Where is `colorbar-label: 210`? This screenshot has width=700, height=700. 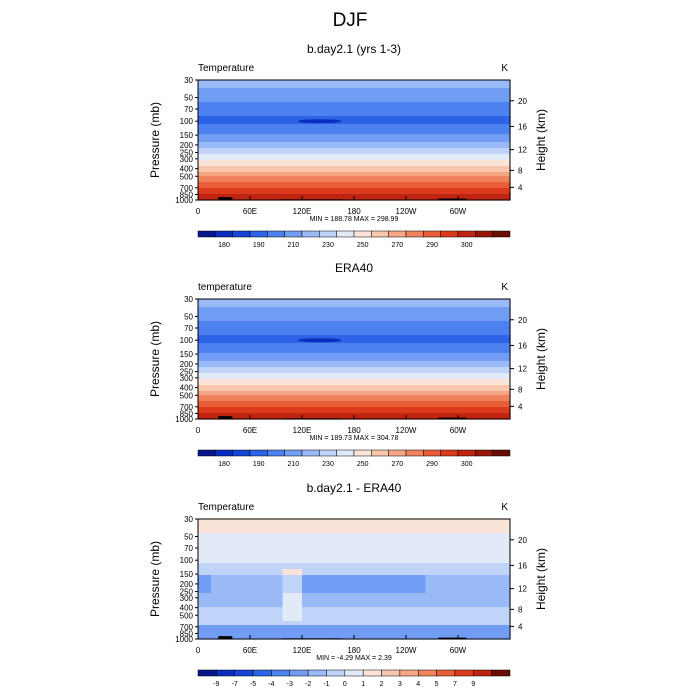 colorbar-label: 210 is located at coordinates (293, 464).